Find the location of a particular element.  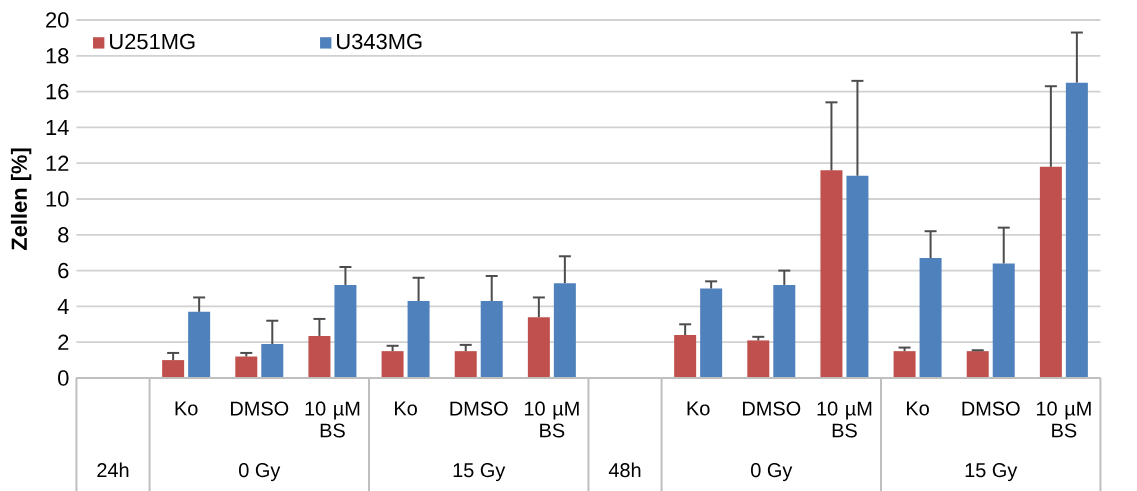

y-tick-label: 18 is located at coordinates (57, 56).